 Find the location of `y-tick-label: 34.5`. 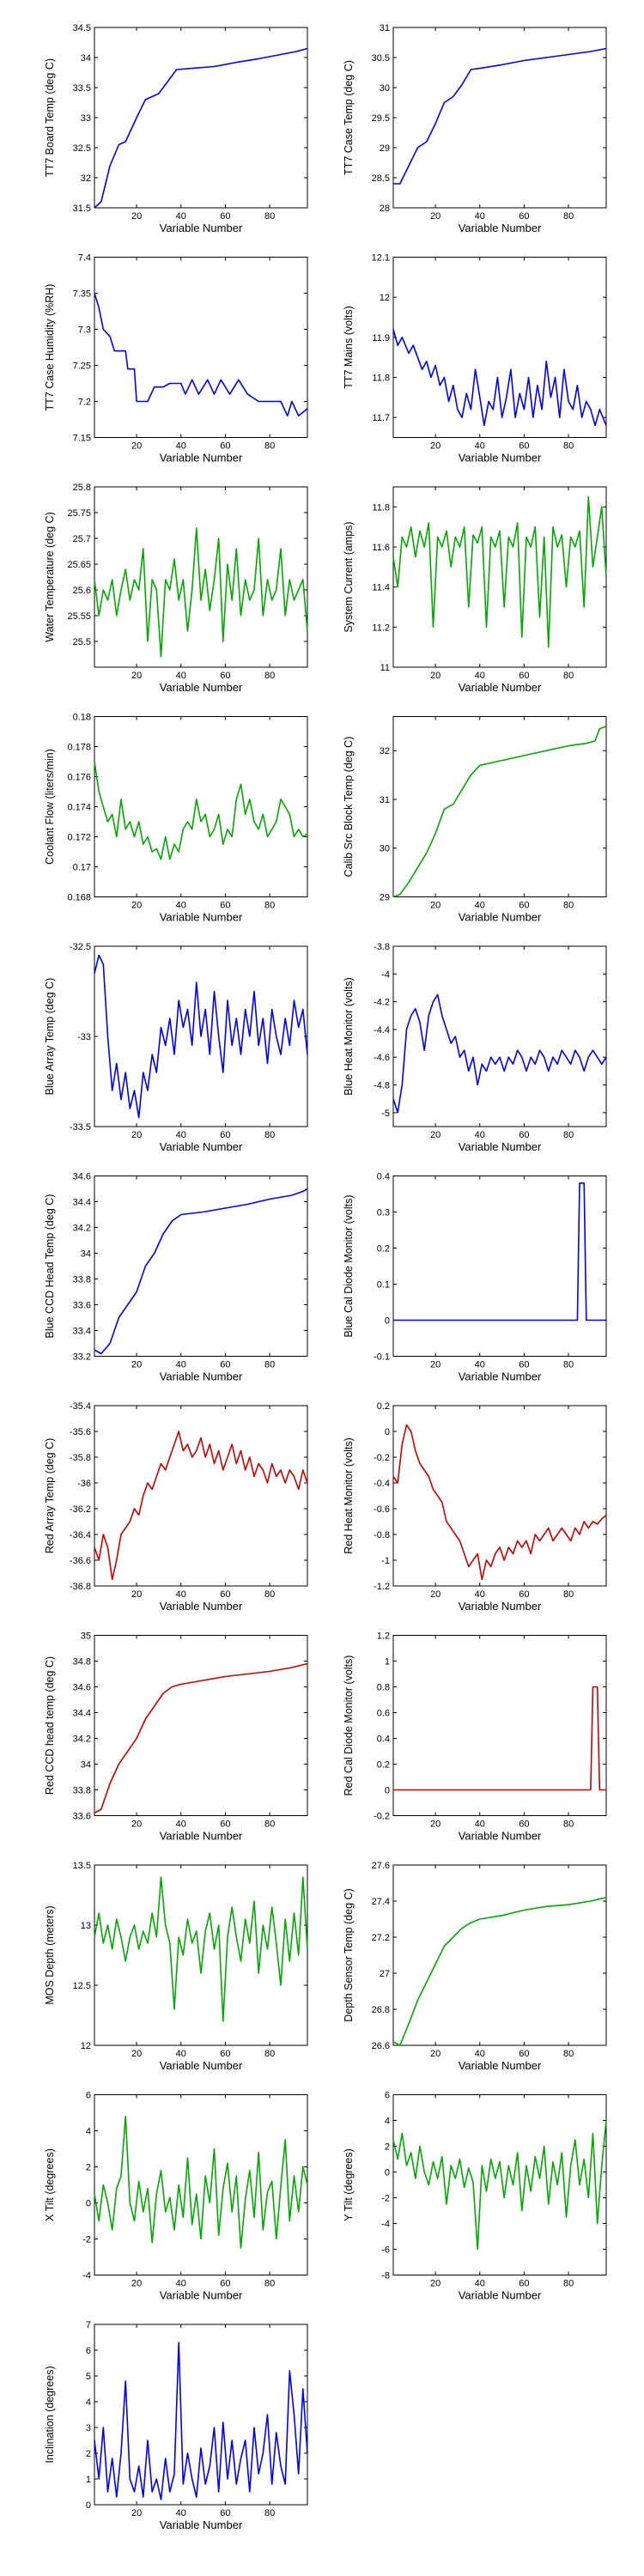

y-tick-label: 34.5 is located at coordinates (82, 28).